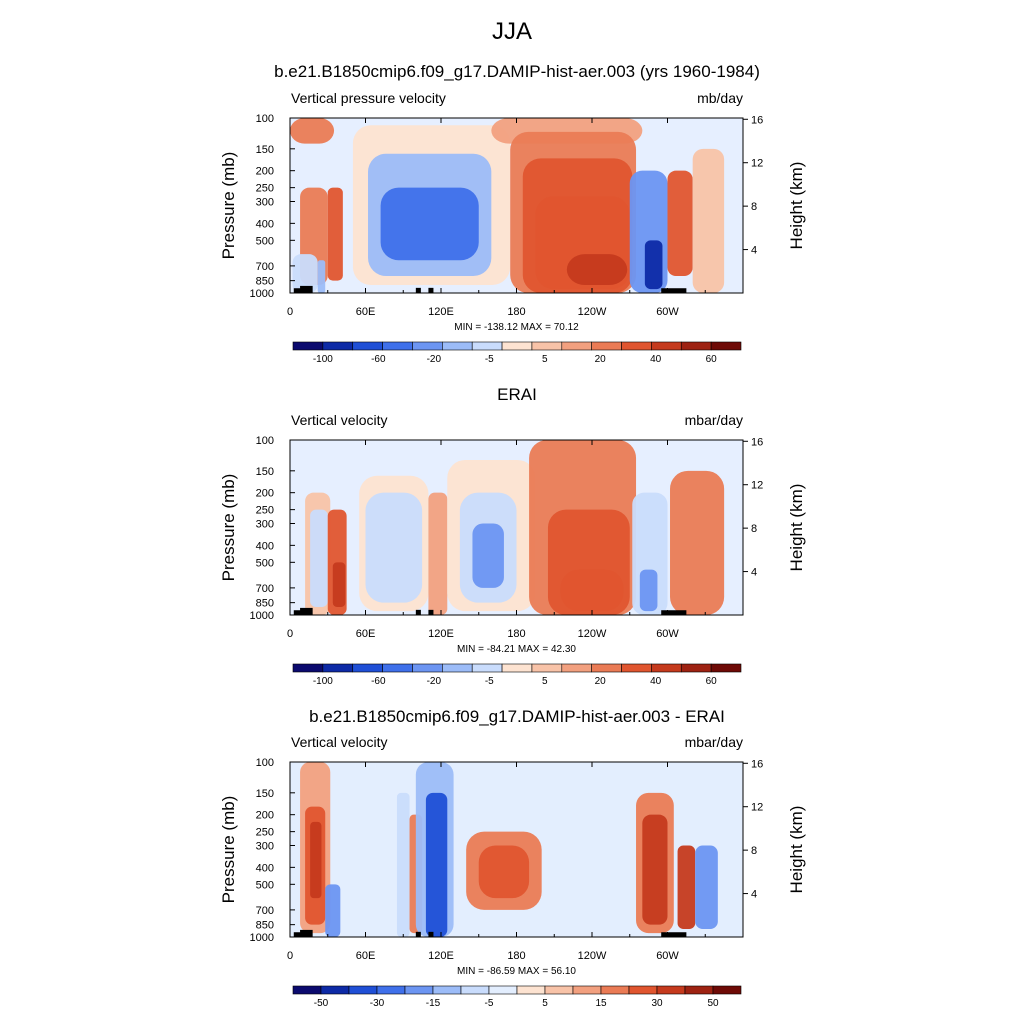  What do you see at coordinates (378, 681) in the screenshot?
I see `colorbar-label: -60` at bounding box center [378, 681].